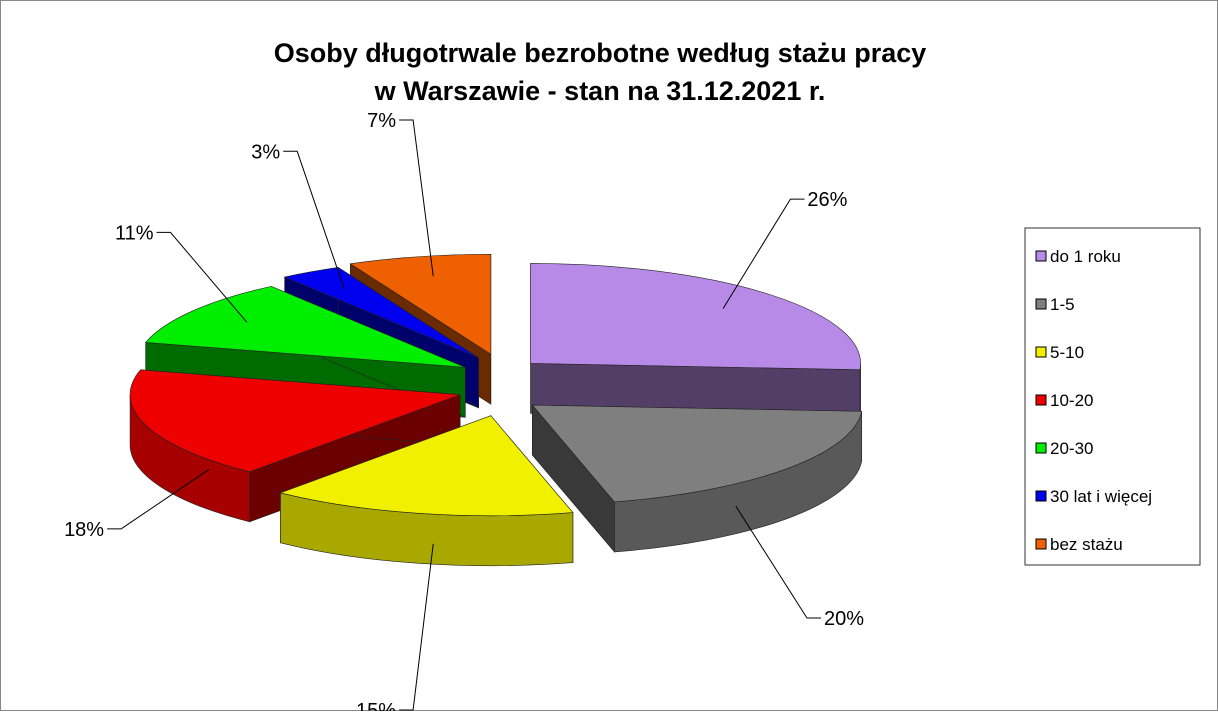 Image resolution: width=1218 pixels, height=716 pixels. What do you see at coordinates (1067, 352) in the screenshot?
I see `legend-label: 5-10` at bounding box center [1067, 352].